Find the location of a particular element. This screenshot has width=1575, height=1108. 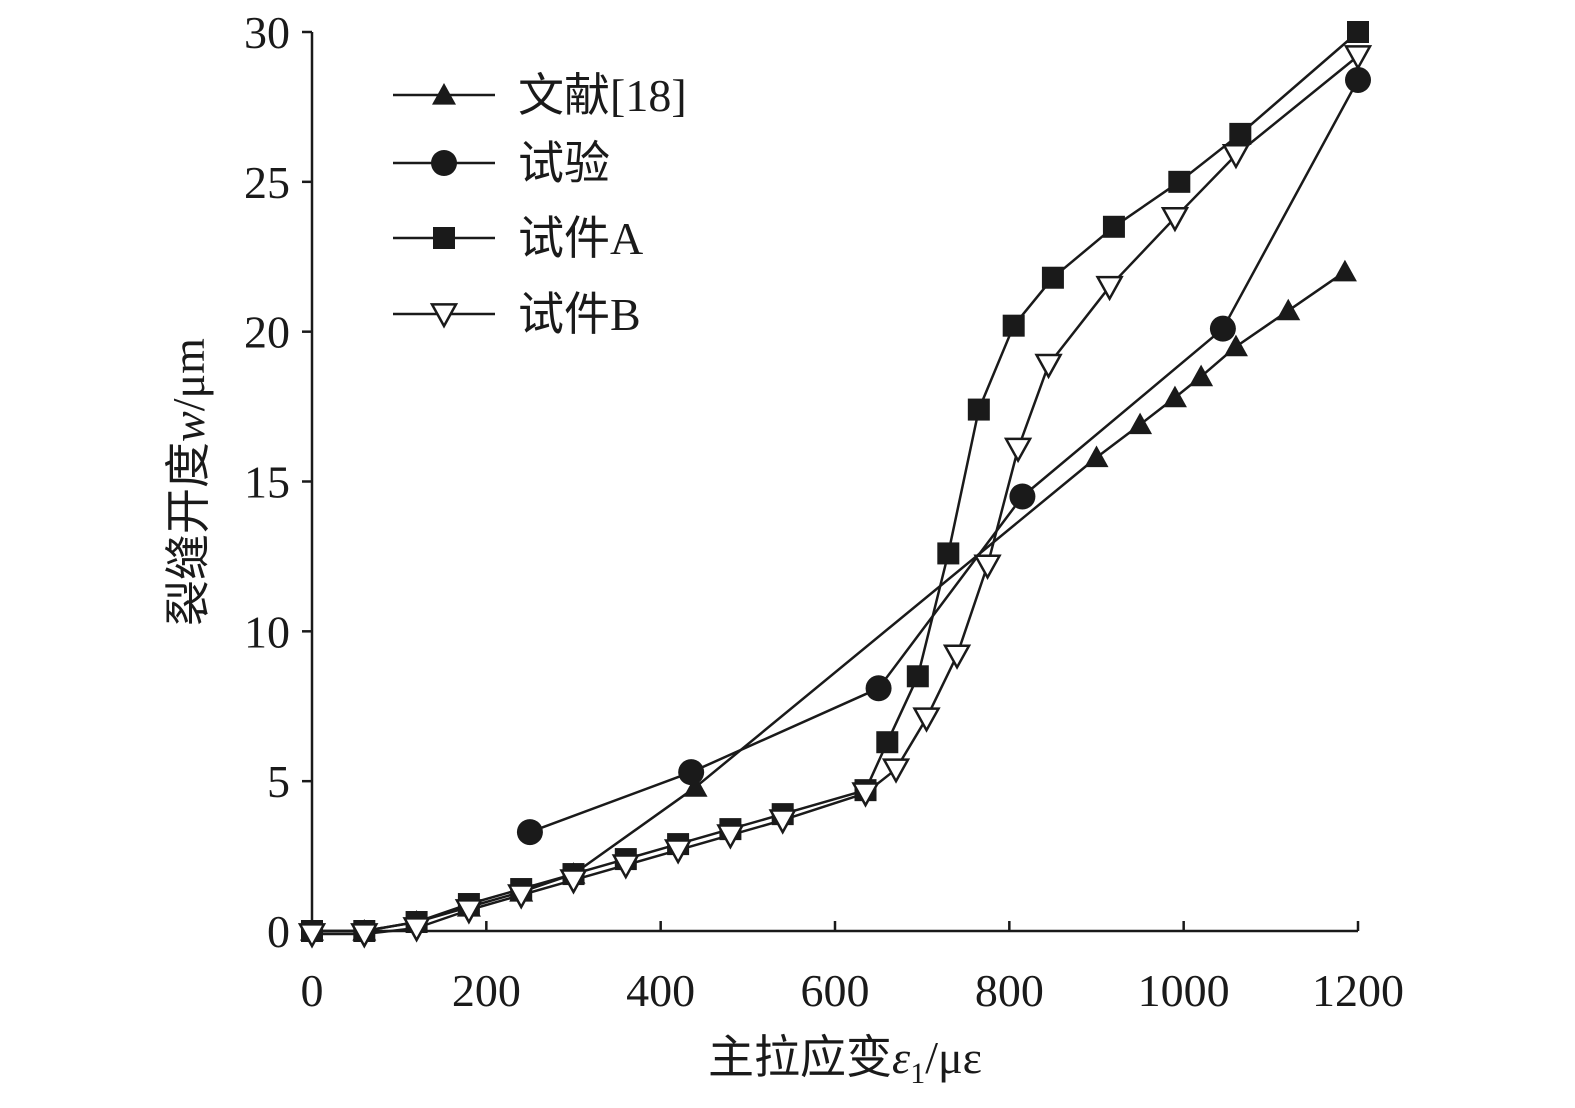

y-tick-label: 30 is located at coordinates (267, 32).